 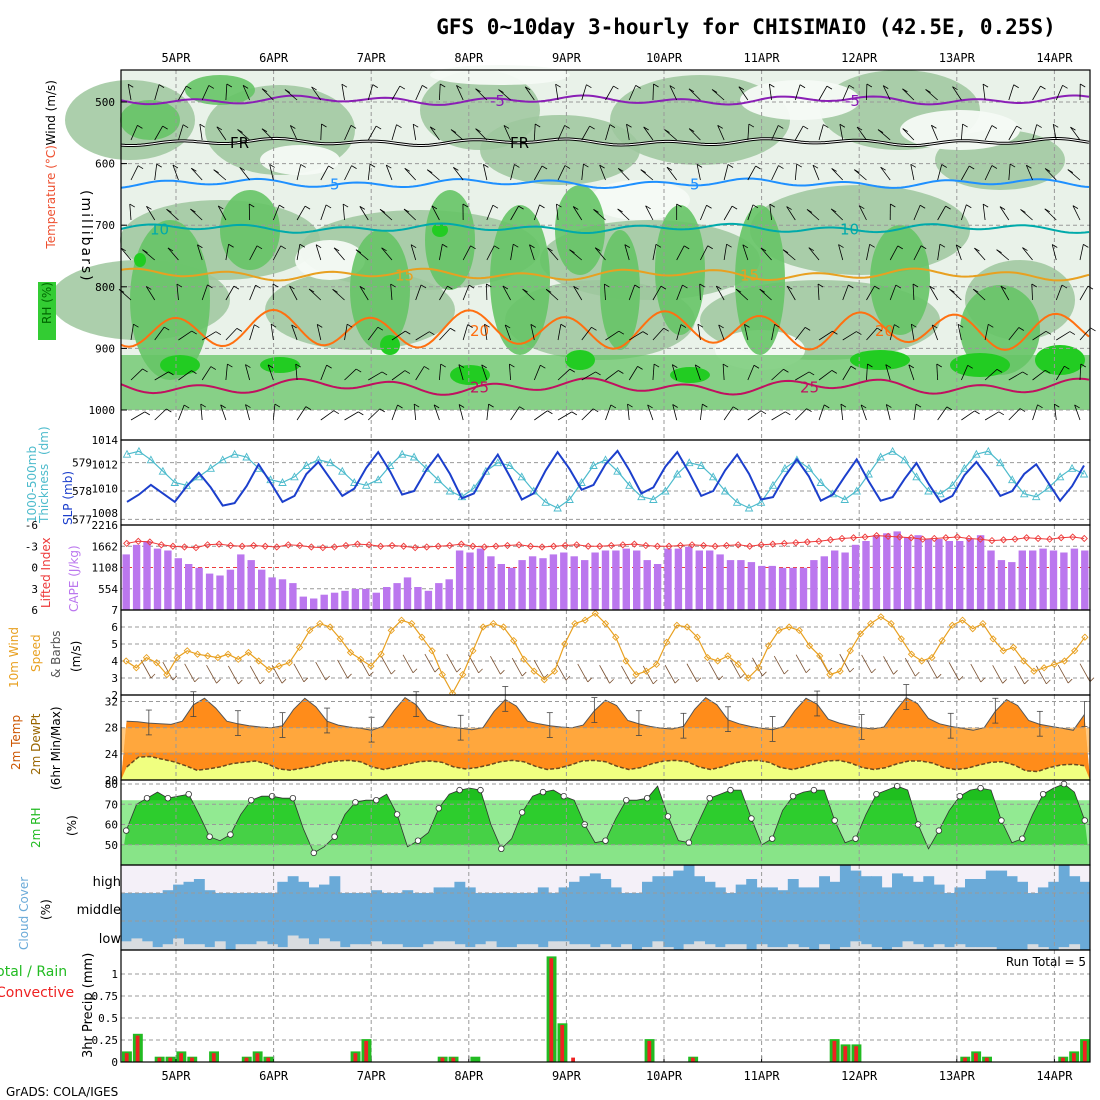 What do you see at coordinates (693, 1059) in the screenshot?
I see `precip-conv-bar` at bounding box center [693, 1059].